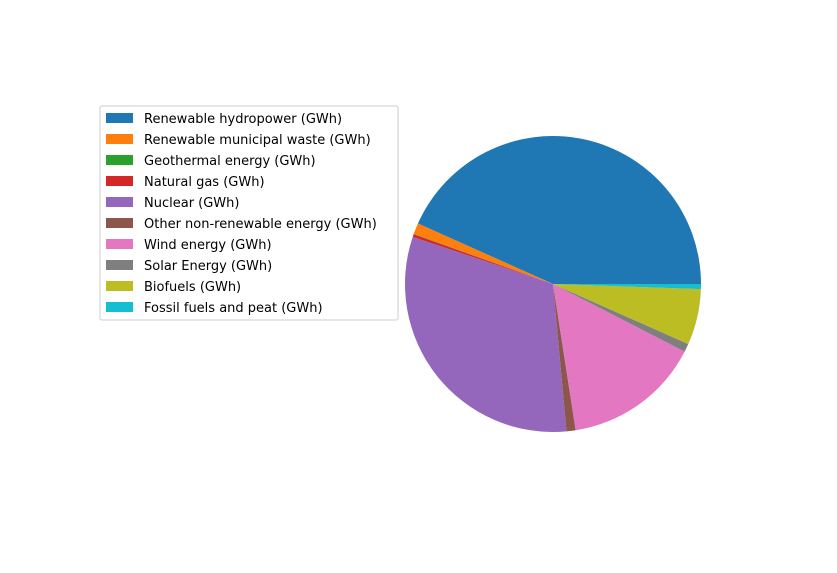 This screenshot has width=837, height=573. I want to click on legend-label-6: Wind energy (GWh), so click(208, 245).